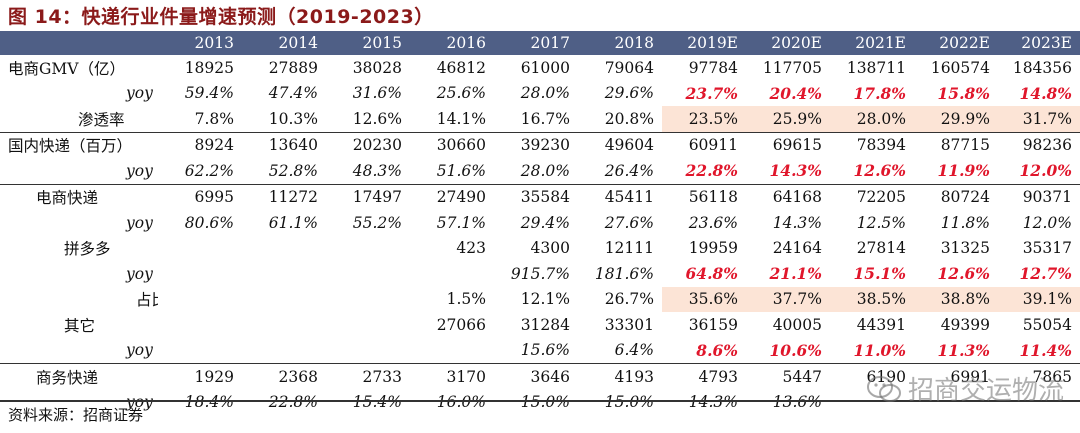 Image resolution: width=1080 pixels, height=433 pixels. I want to click on table-cell: 62.2%, so click(209, 170).